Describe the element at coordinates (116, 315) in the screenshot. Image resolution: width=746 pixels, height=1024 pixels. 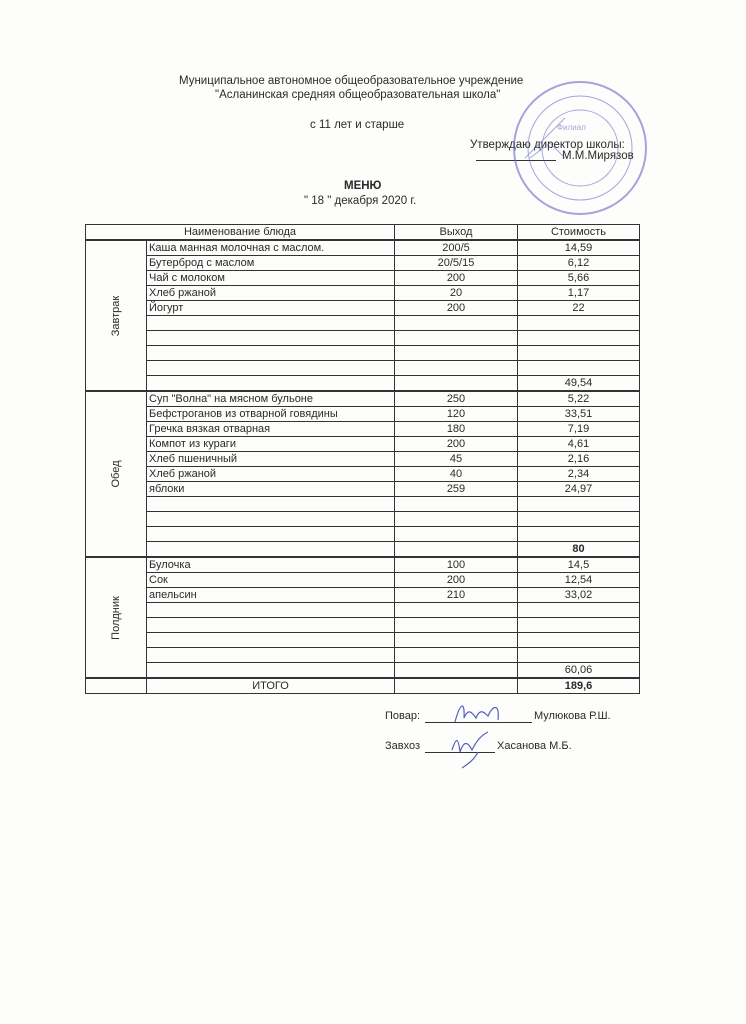
I see `section-label: Завтрак` at that location.